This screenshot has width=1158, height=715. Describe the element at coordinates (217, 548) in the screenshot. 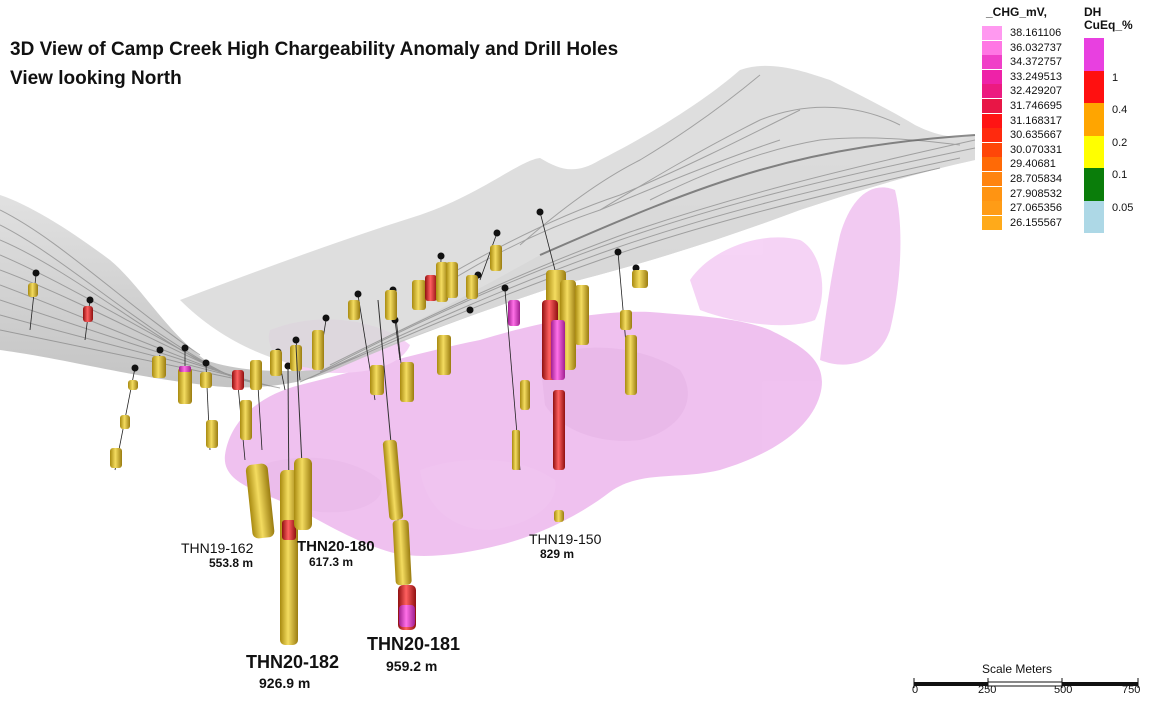

I see `hole-name: THN19-162` at that location.